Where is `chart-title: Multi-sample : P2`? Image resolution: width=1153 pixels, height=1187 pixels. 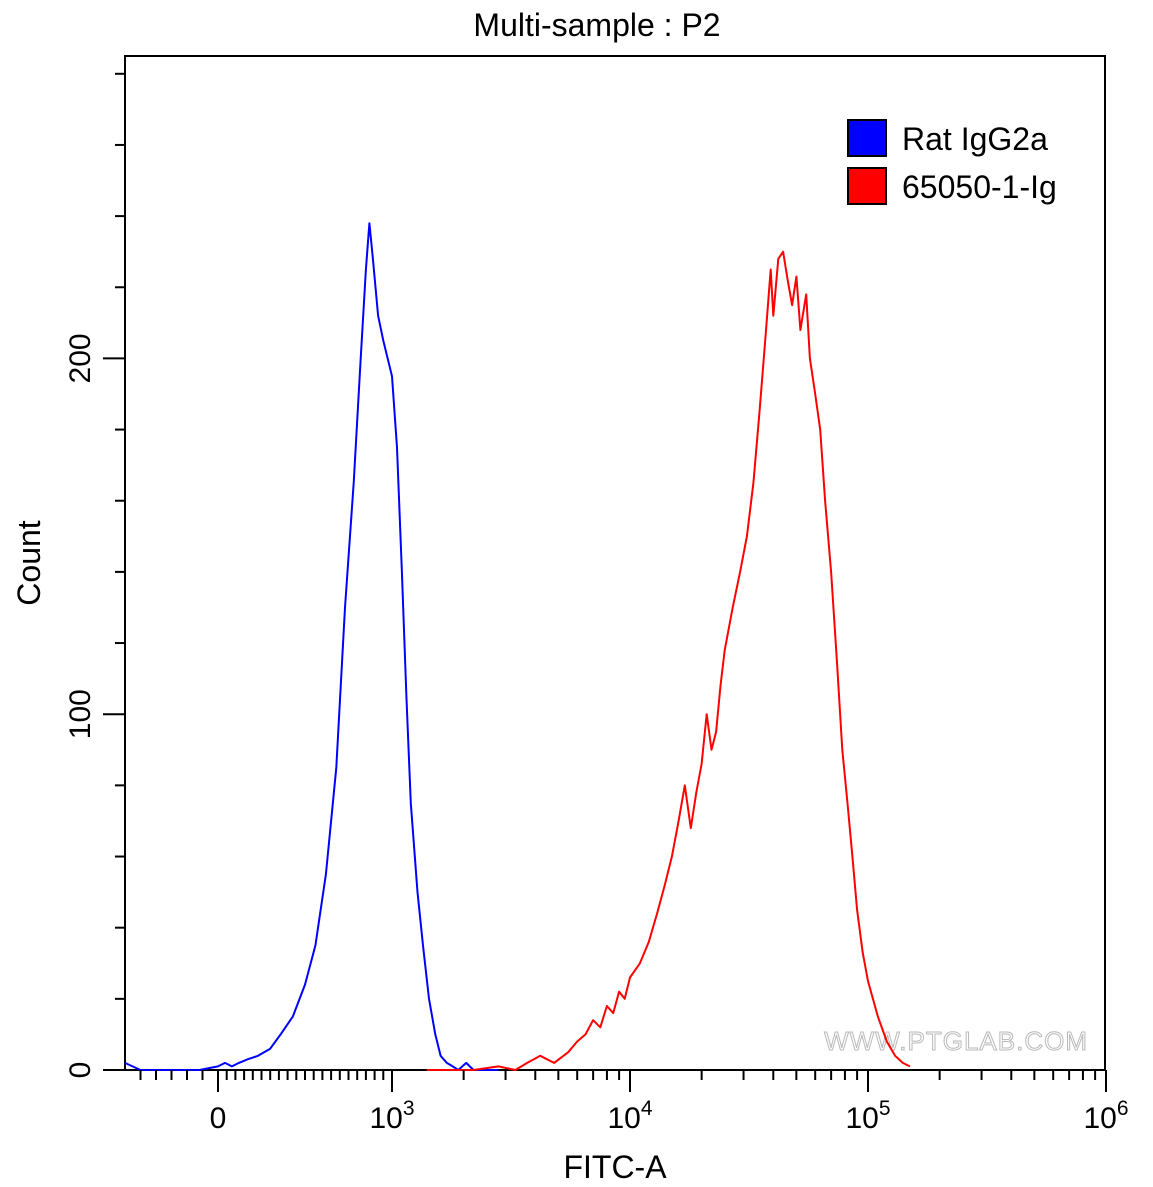 chart-title: Multi-sample : P2 is located at coordinates (596, 25).